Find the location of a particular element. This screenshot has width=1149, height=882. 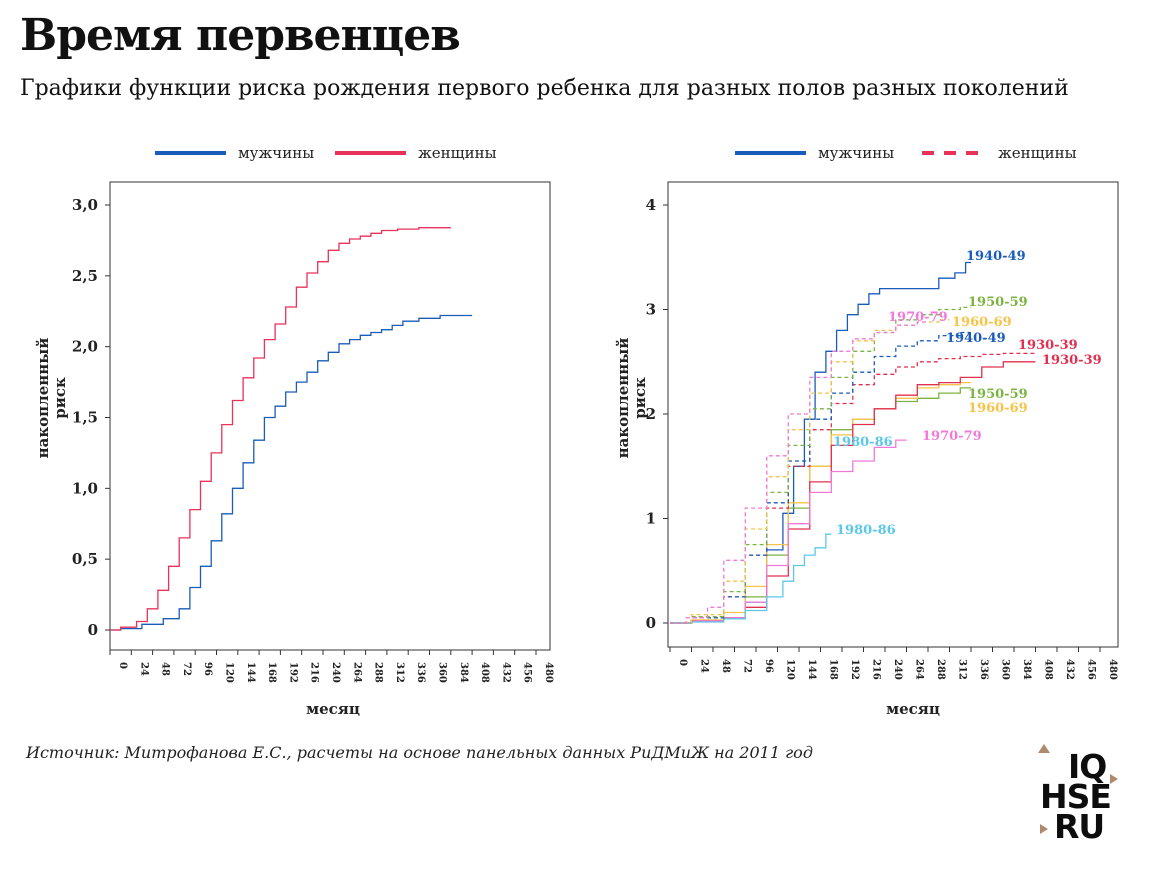

y-tick-label: 4 is located at coordinates (651, 205).